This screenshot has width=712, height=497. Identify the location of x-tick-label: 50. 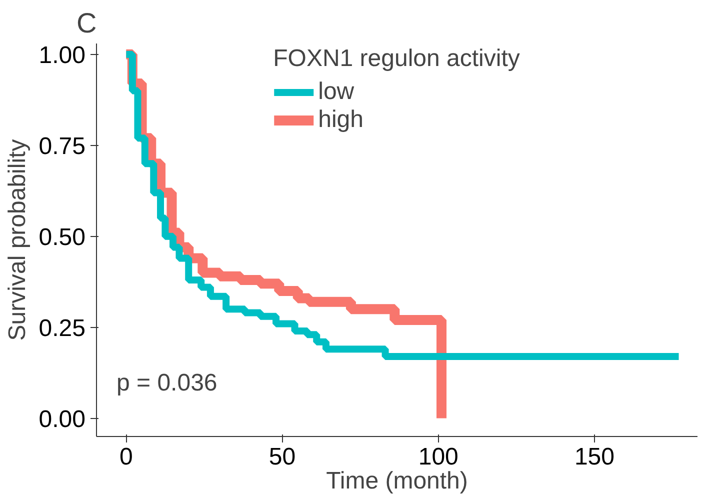
(282, 457).